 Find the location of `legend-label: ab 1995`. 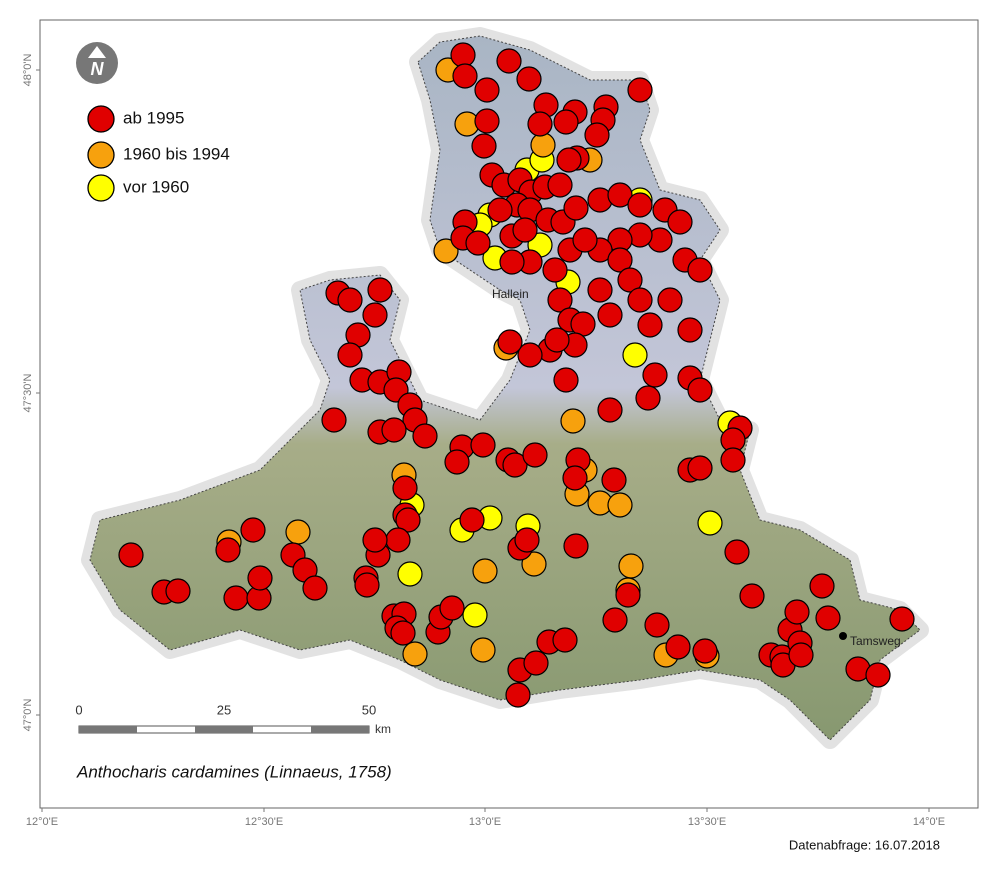

legend-label: ab 1995 is located at coordinates (153, 117).